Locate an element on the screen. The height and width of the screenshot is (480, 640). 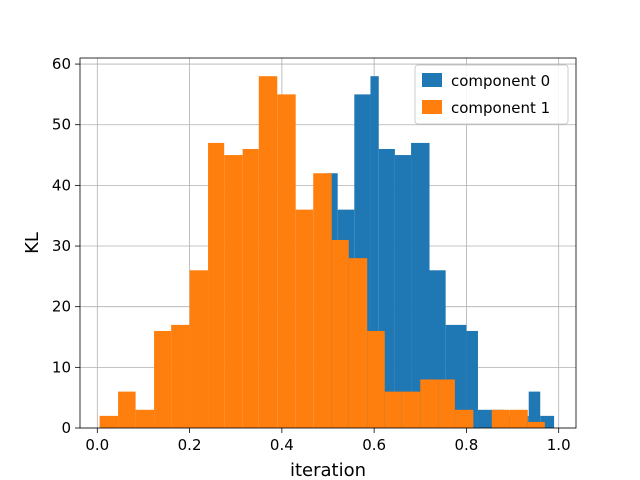
y-tick-label-6: 60 is located at coordinates (61, 64).